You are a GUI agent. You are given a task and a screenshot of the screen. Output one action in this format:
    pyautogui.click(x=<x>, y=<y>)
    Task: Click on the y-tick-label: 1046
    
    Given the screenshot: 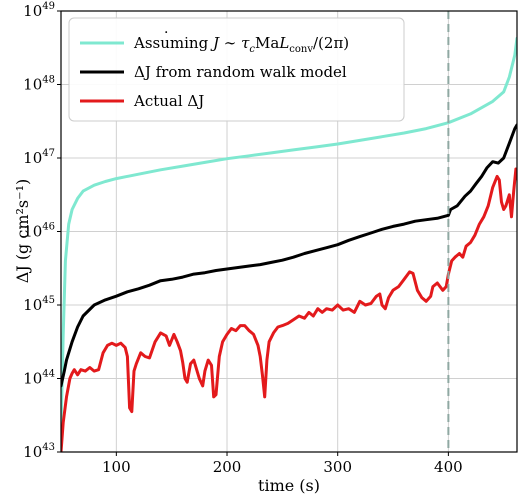 What is the action you would take?
    pyautogui.click(x=39, y=231)
    